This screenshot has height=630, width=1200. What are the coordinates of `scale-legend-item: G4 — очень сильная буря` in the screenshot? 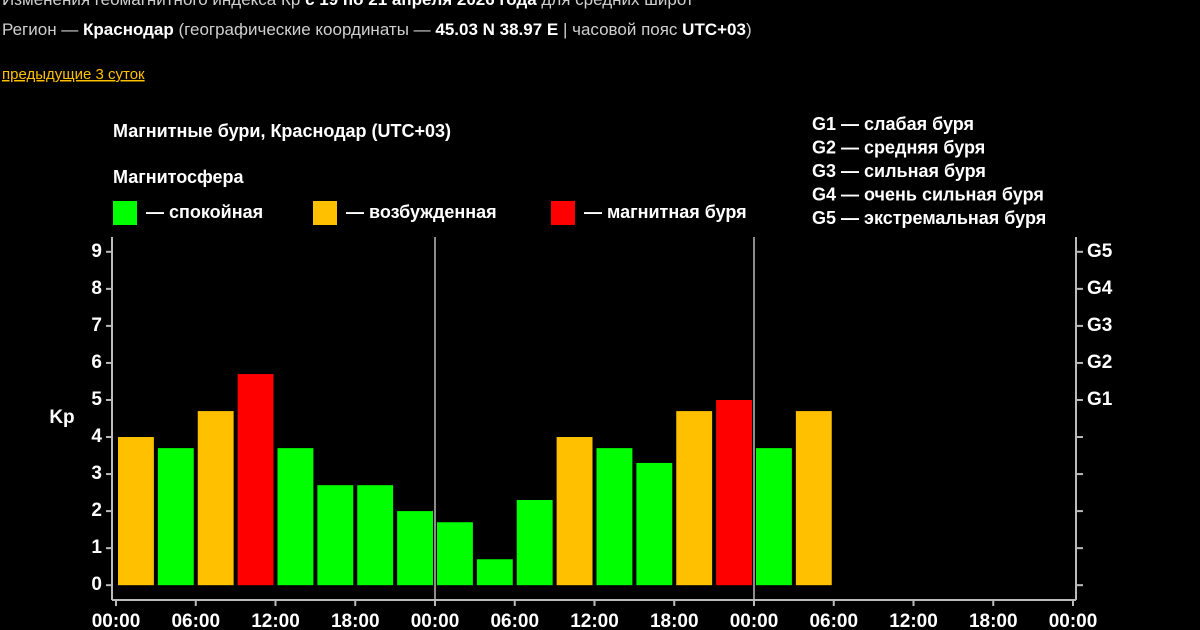 It's located at (928, 194).